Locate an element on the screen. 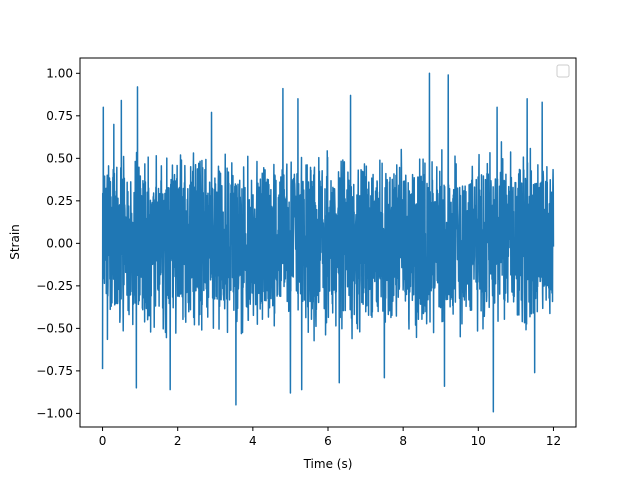 The height and width of the screenshot is (480, 640). y-tick-label: 0.25 is located at coordinates (59, 201).